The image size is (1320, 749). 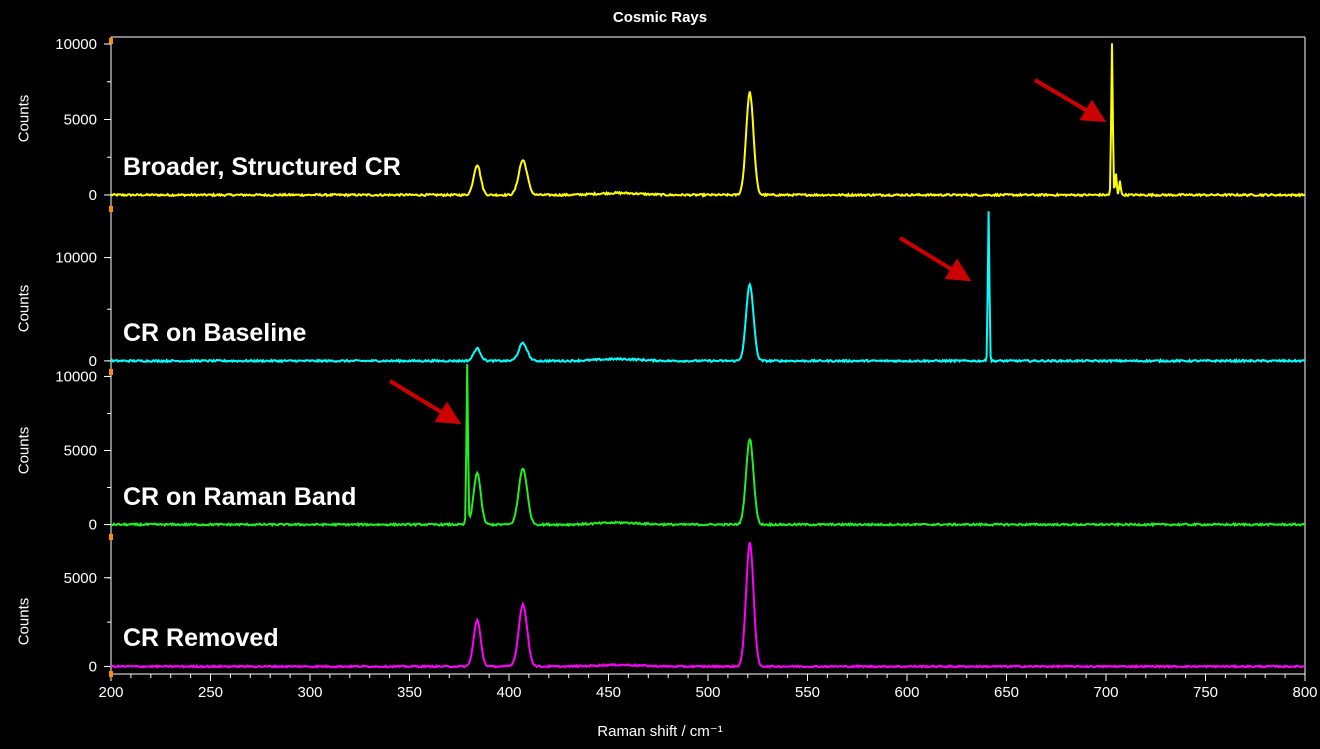 I want to click on x-axis: 200 250 300 350 400 450 500 550 600 650 700 750 800, so click(x=708, y=686).